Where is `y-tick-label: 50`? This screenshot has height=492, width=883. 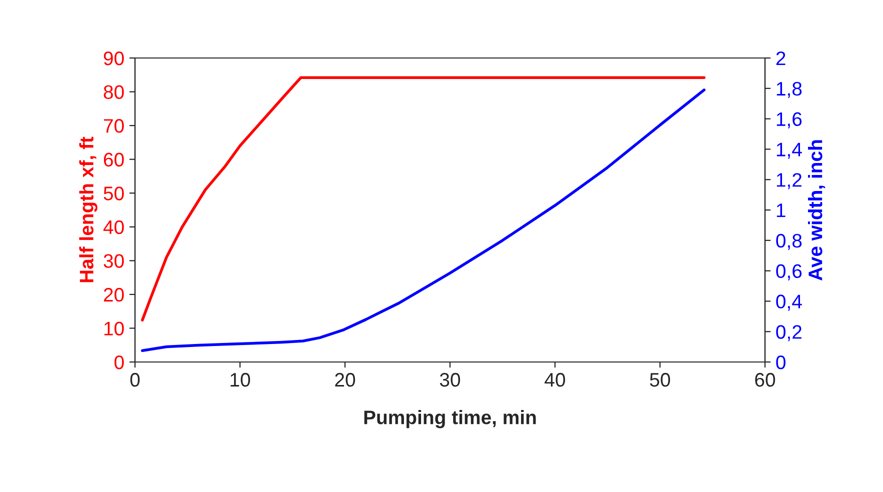
y-tick-label: 50 is located at coordinates (114, 193).